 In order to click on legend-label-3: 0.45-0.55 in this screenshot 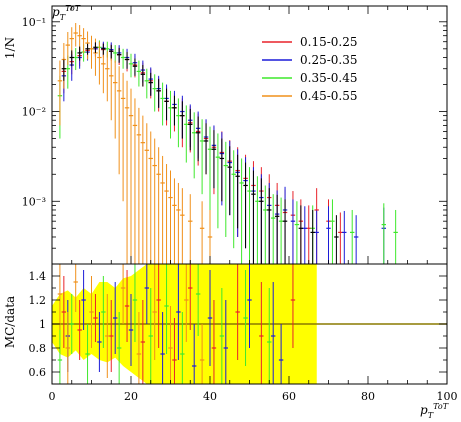, I will do `click(329, 96)`.